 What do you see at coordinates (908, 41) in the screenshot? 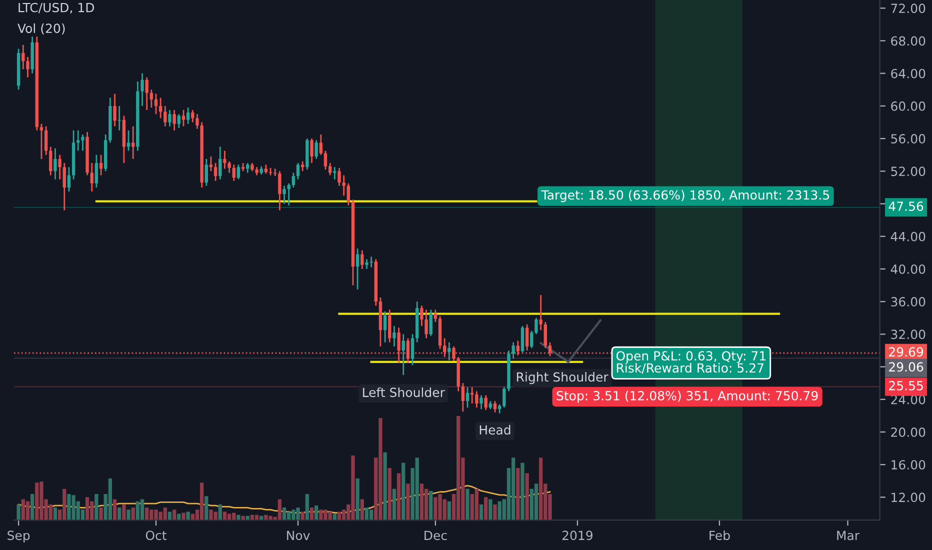
I see `y-tick-label: 68.00` at bounding box center [908, 41].